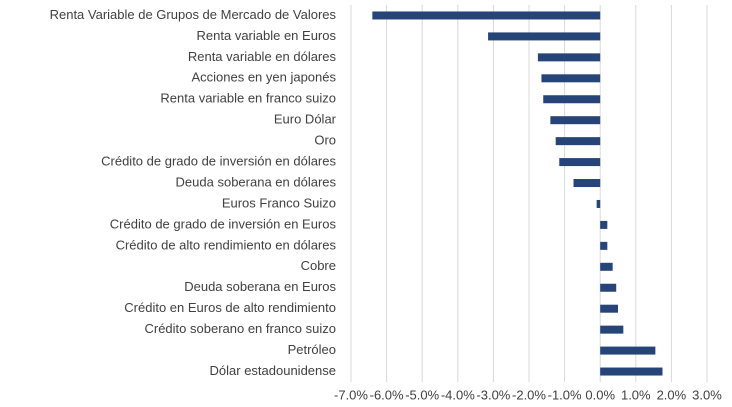 The image size is (732, 407). Describe the element at coordinates (318, 265) in the screenshot. I see `y-tick-label: Cobre` at that location.